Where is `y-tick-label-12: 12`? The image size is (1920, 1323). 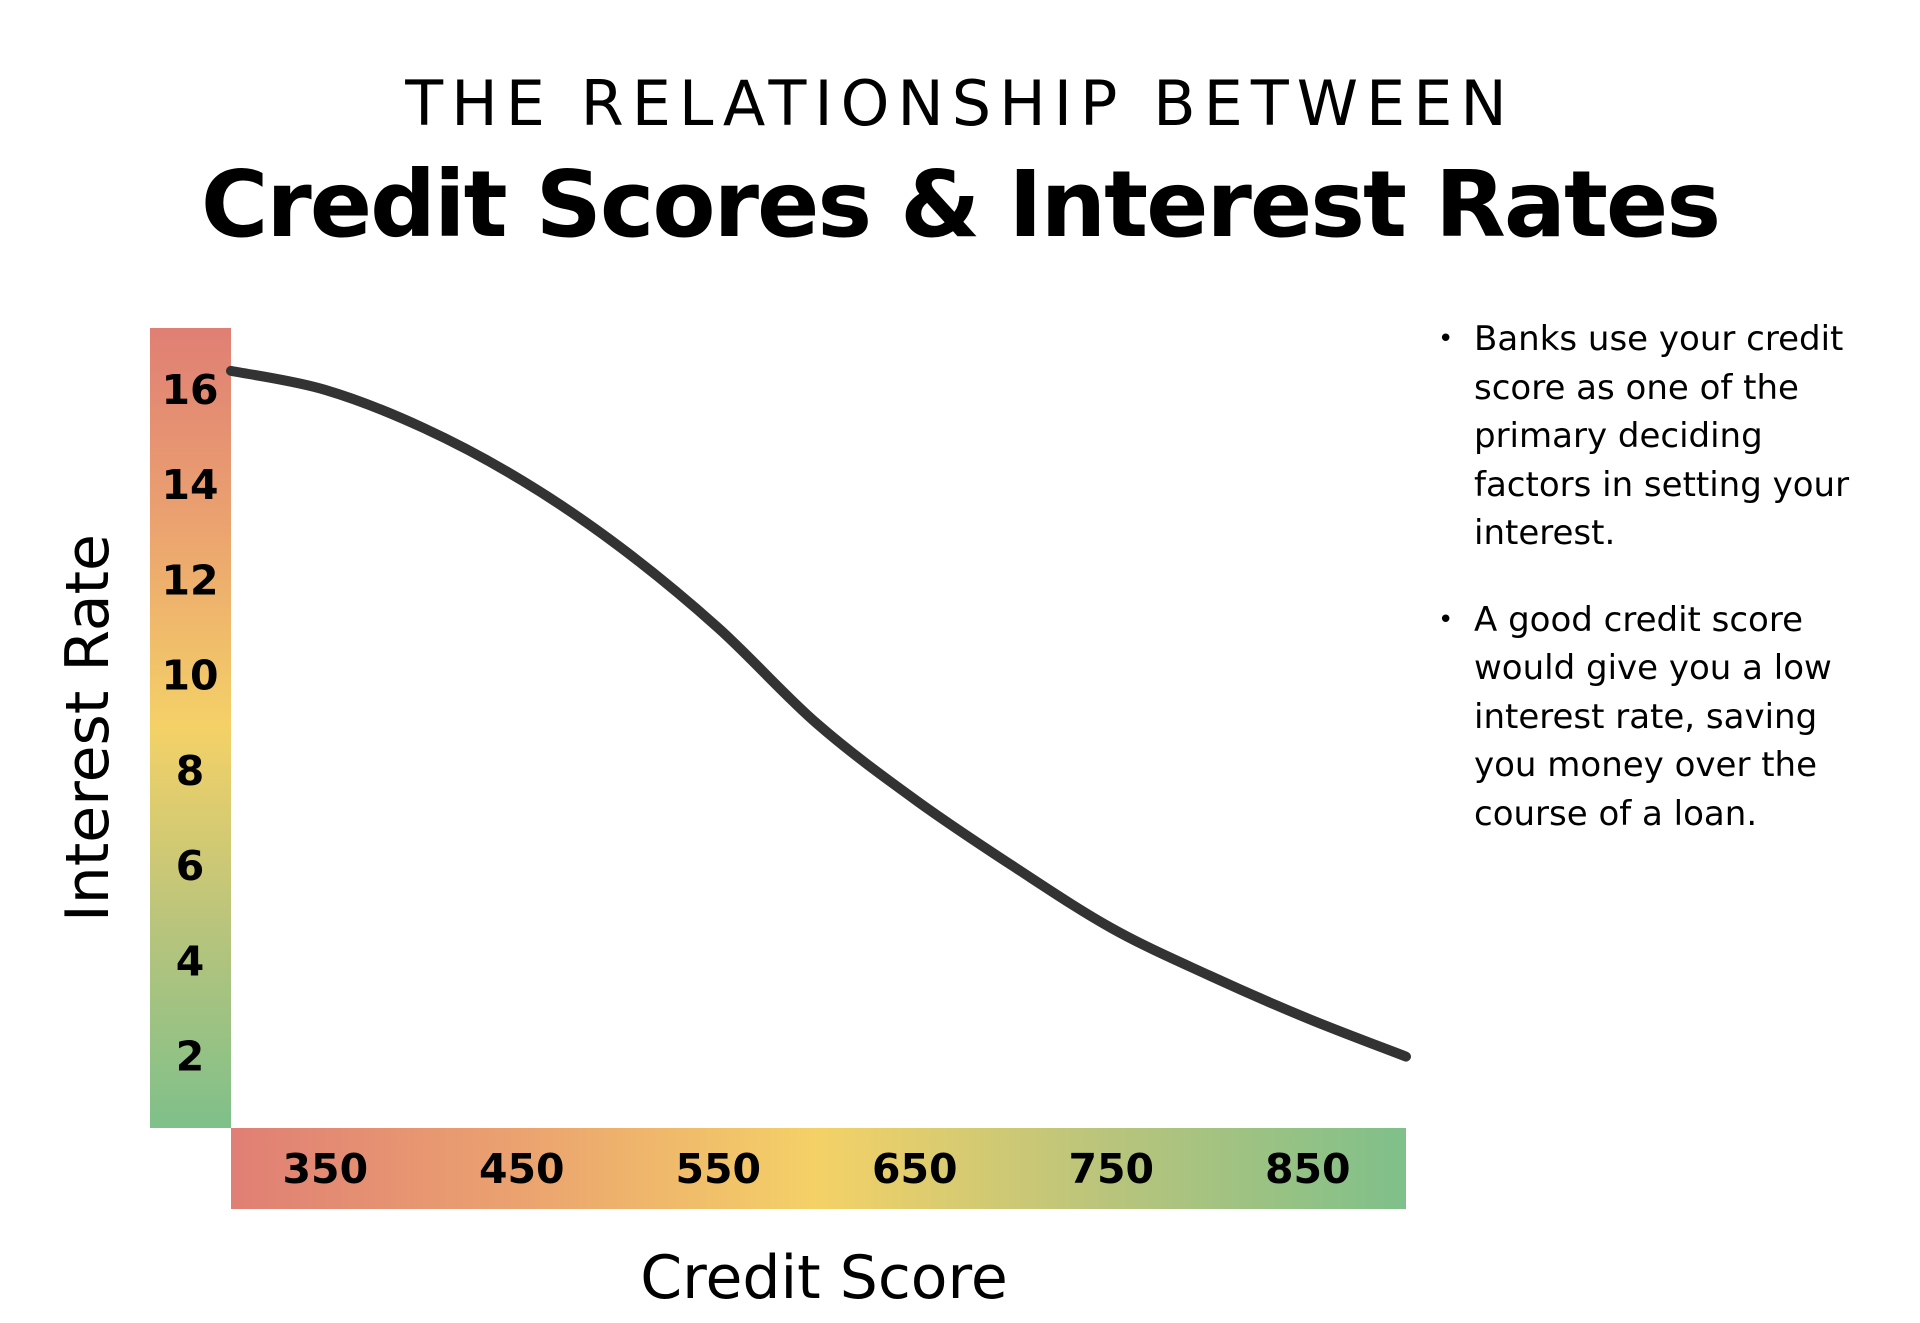 y-tick-label-12: 12 is located at coordinates (189, 580).